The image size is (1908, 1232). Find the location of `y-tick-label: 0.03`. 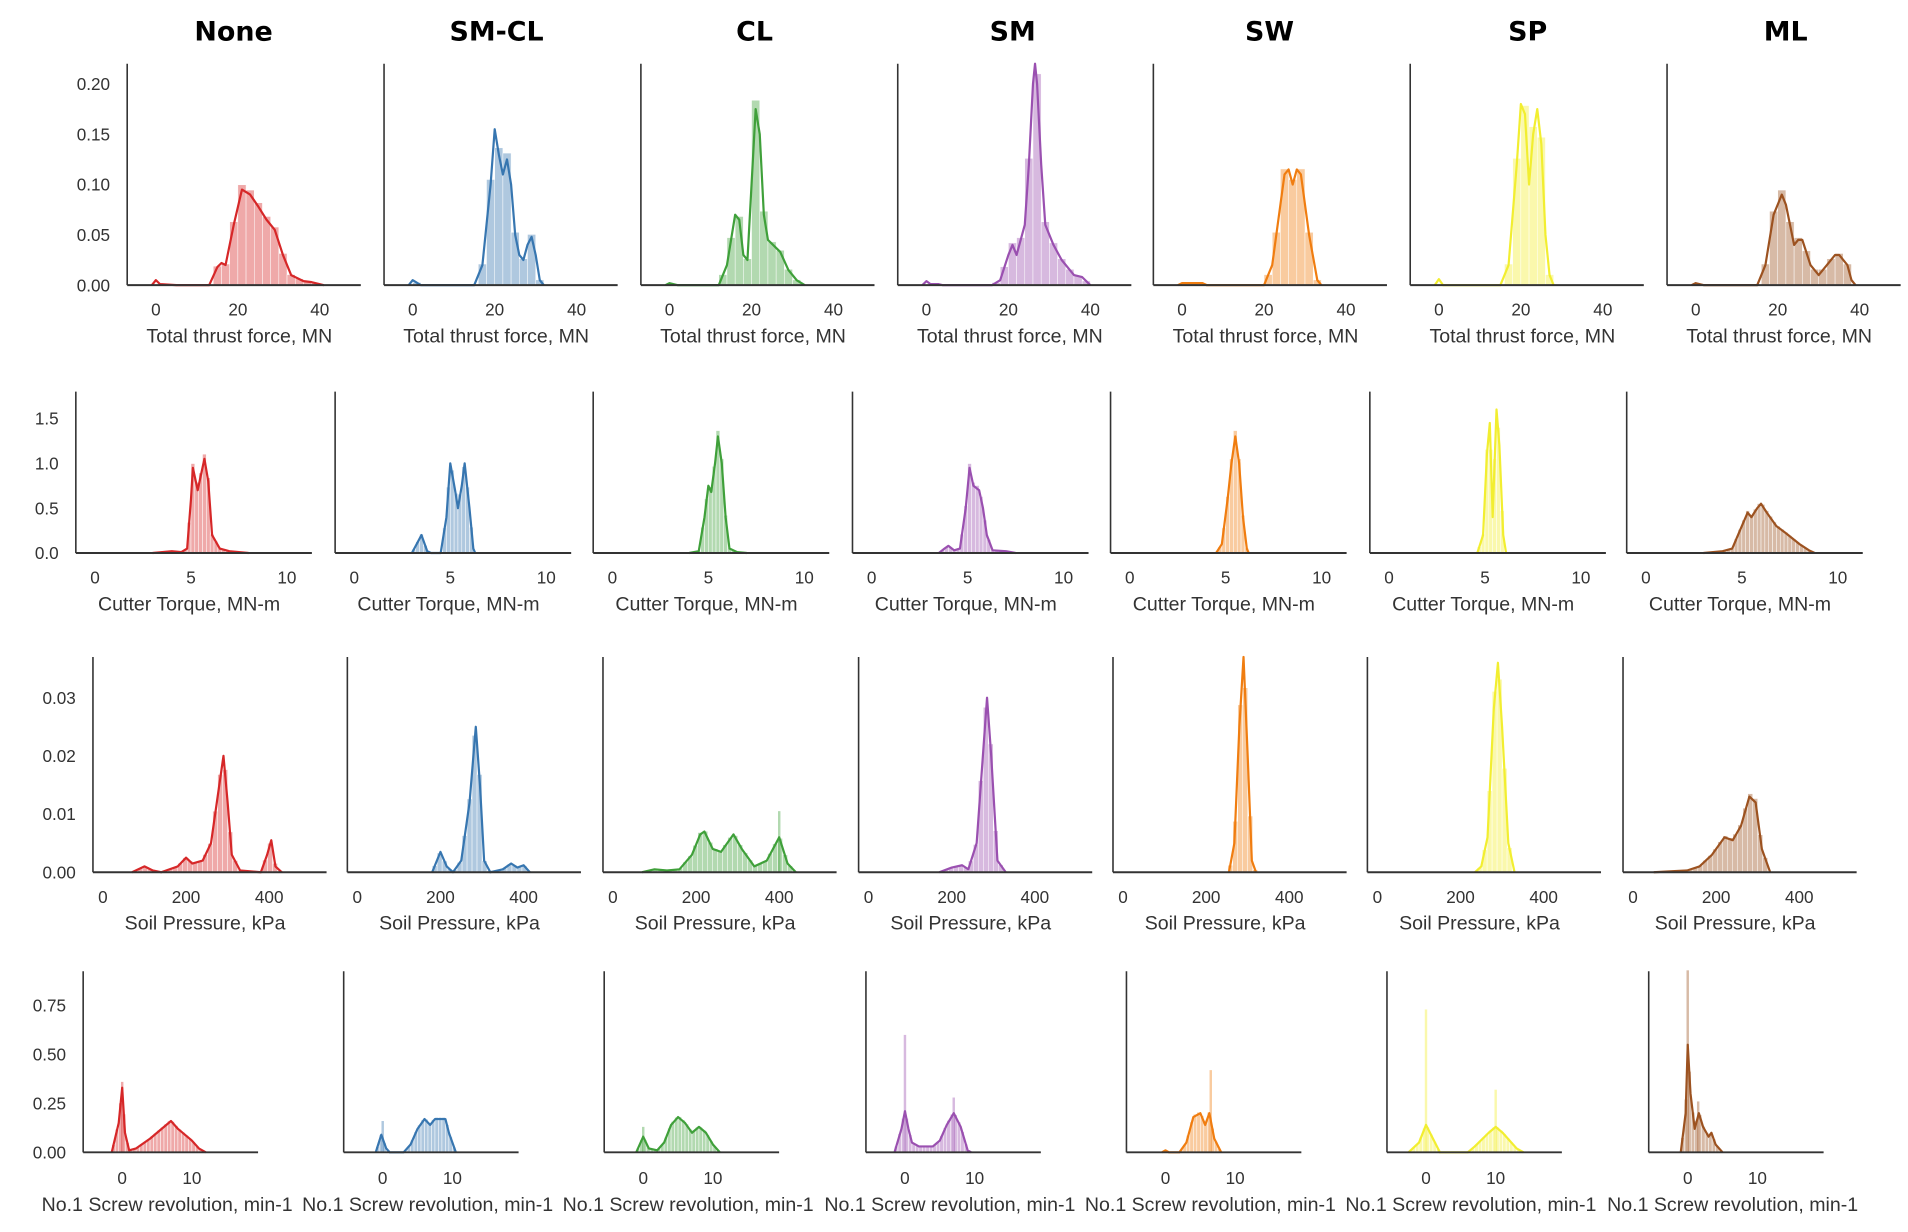

y-tick-label: 0.03 is located at coordinates (59, 698).